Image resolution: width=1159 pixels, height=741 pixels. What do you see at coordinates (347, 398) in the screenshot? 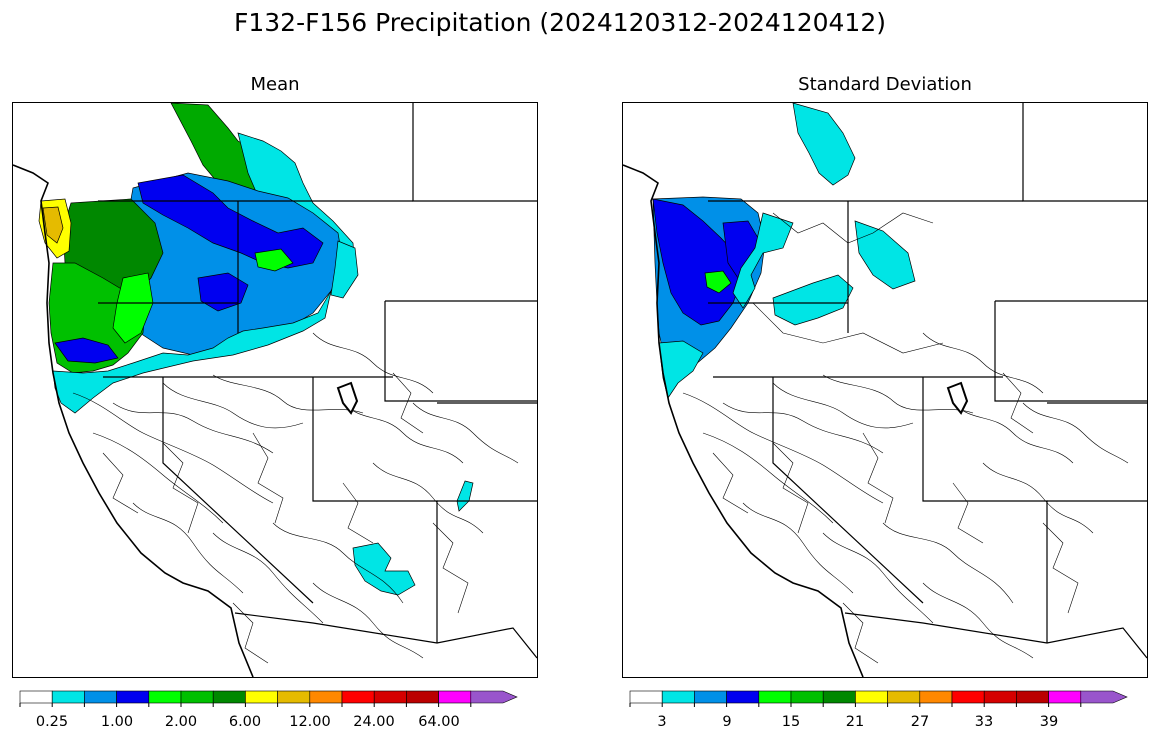
I see `mean-salt-lake` at bounding box center [347, 398].